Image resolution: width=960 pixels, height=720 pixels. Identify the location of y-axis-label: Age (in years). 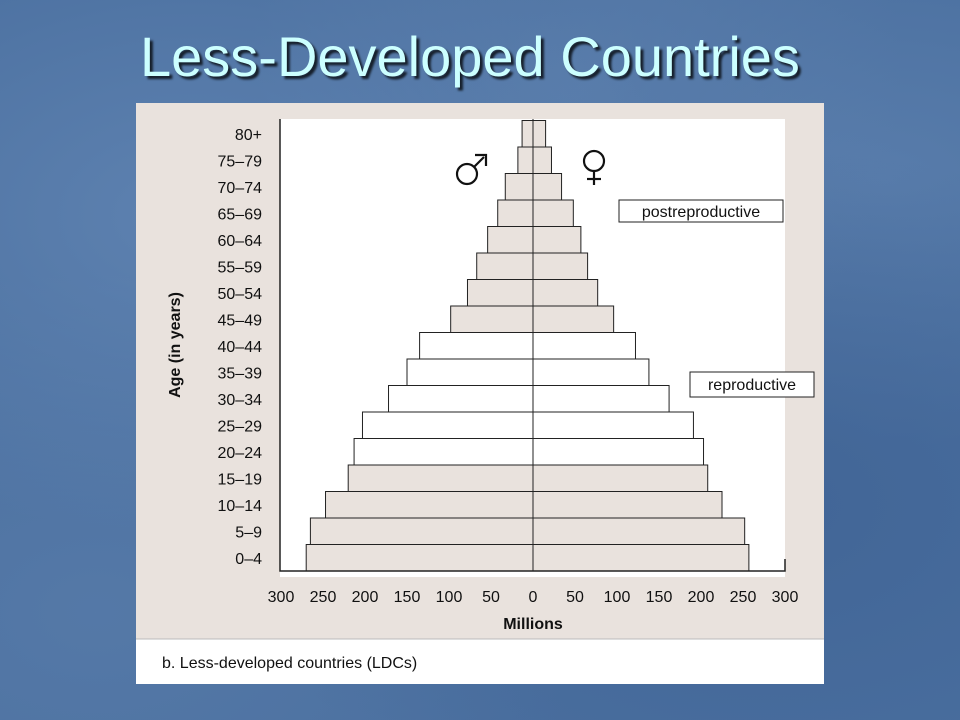
(175, 345).